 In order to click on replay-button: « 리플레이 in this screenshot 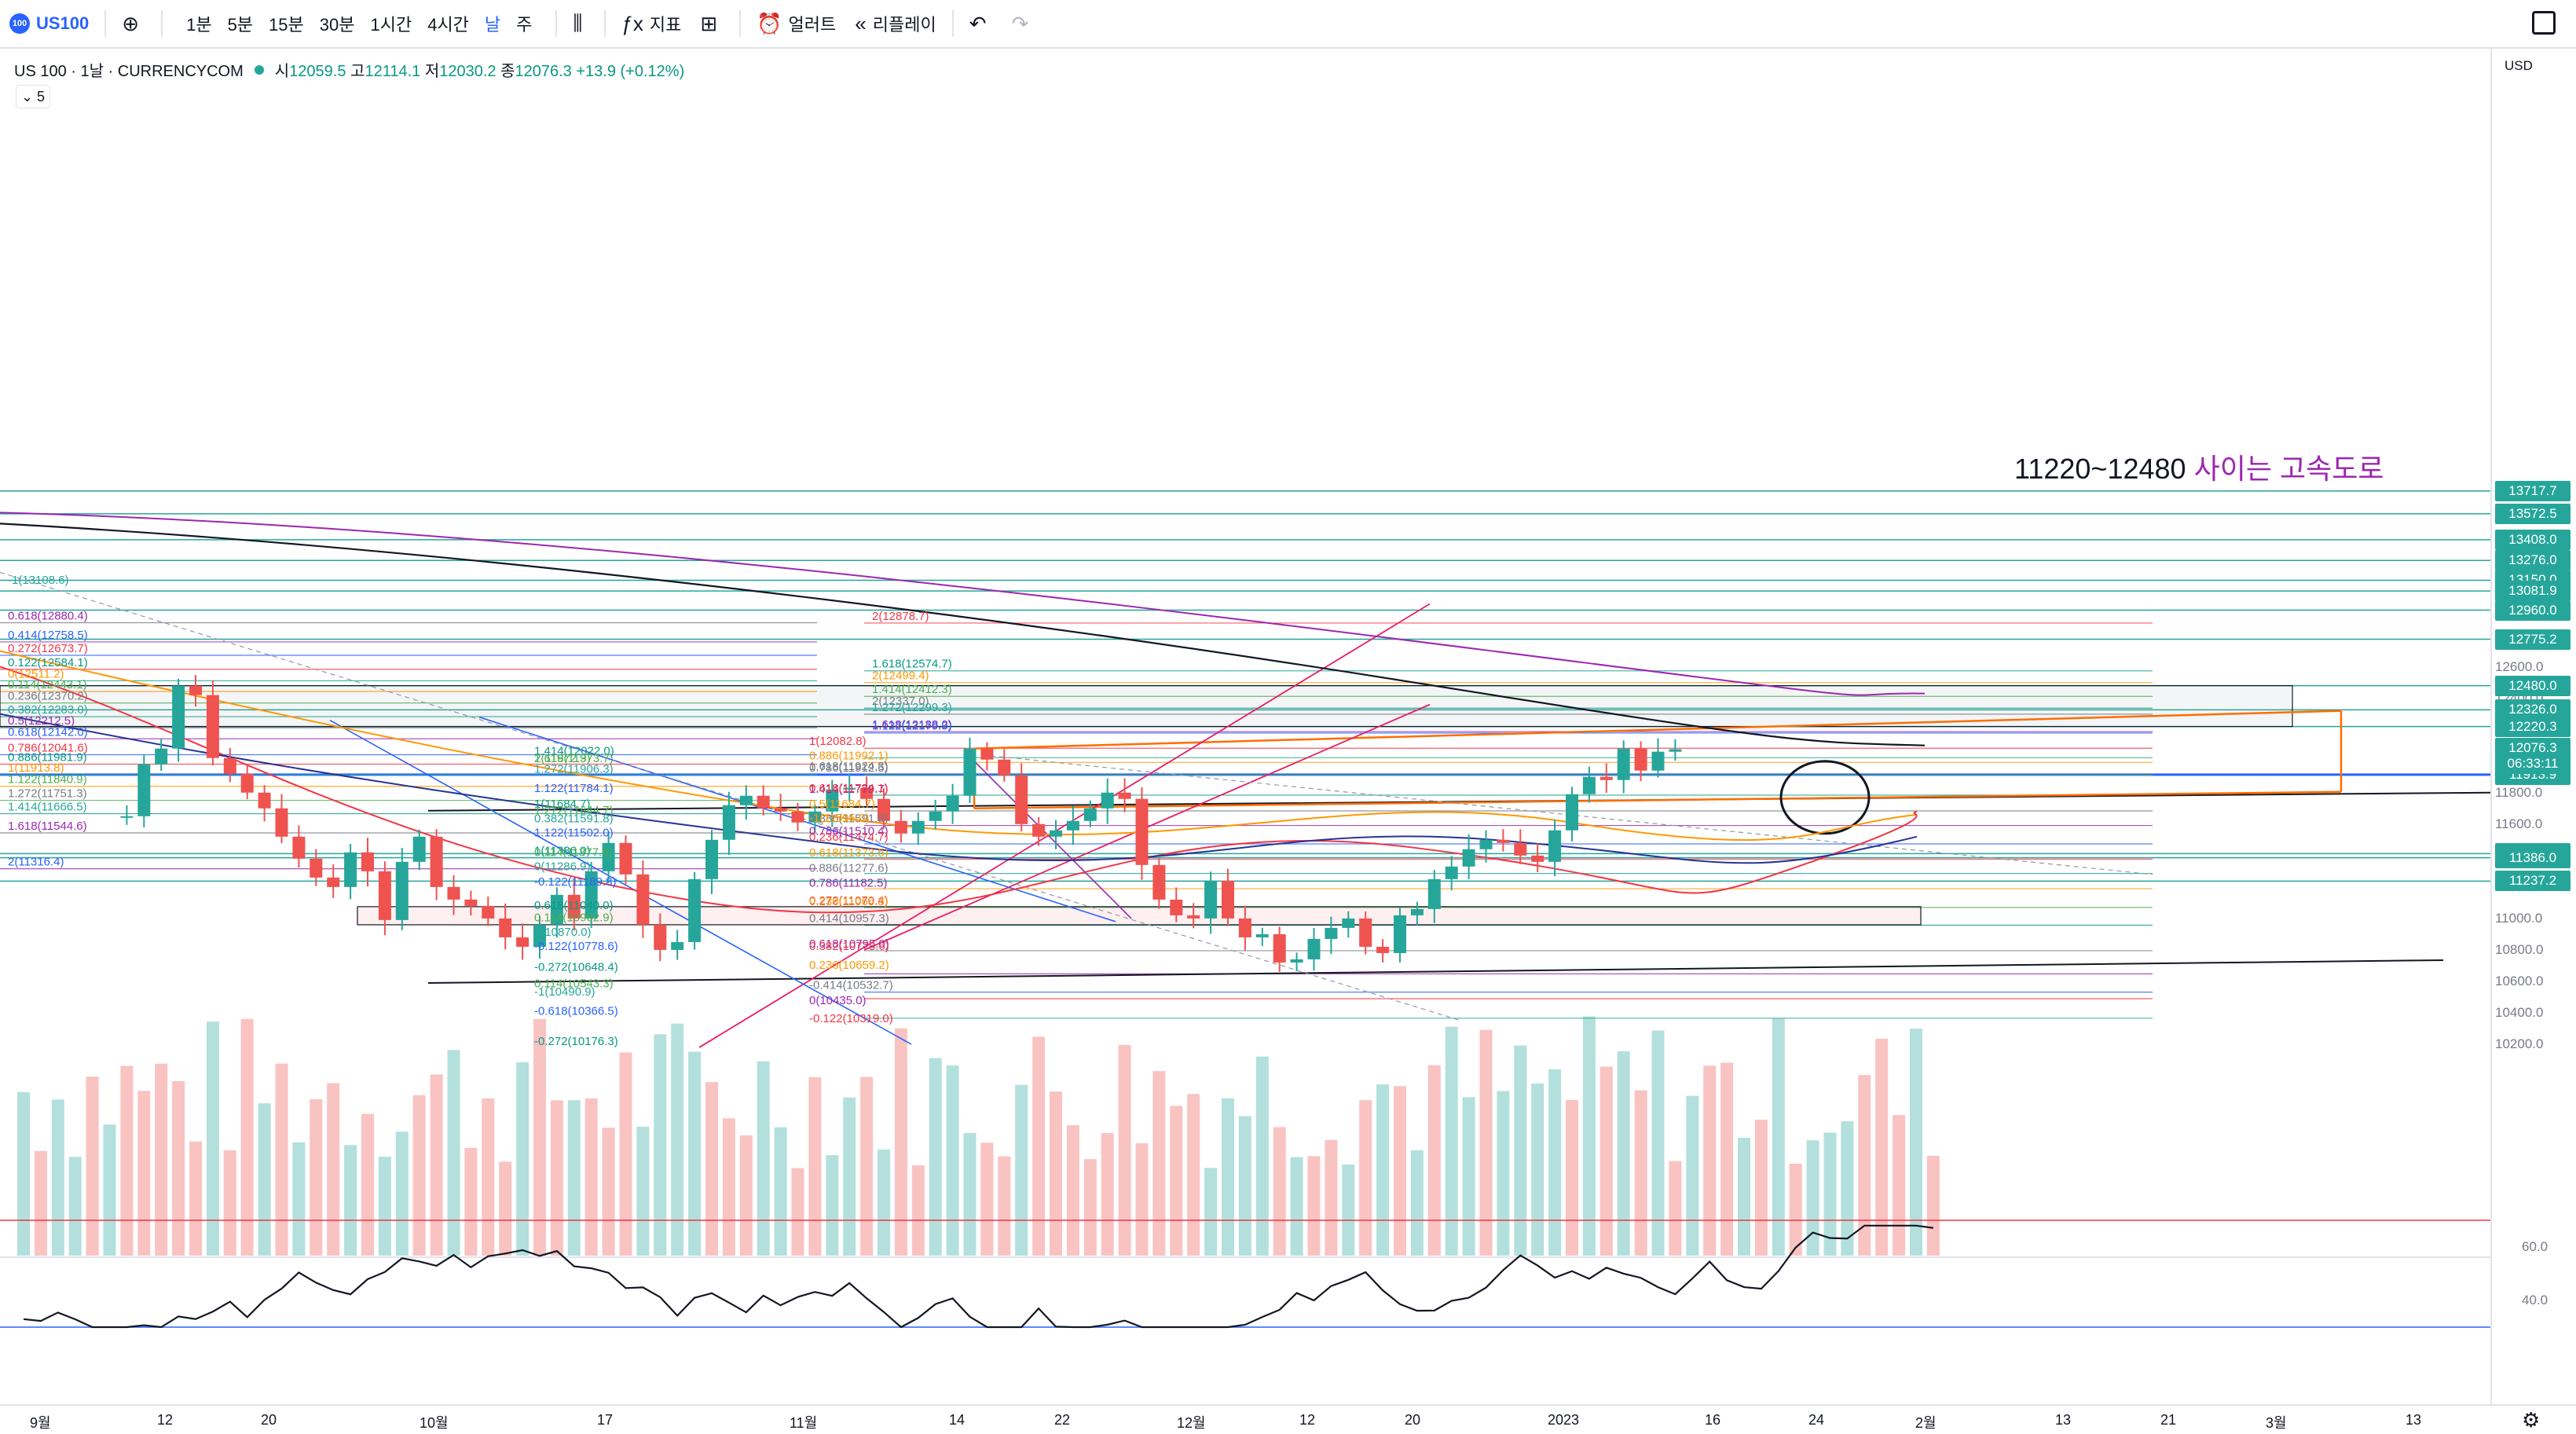, I will do `click(895, 23)`.